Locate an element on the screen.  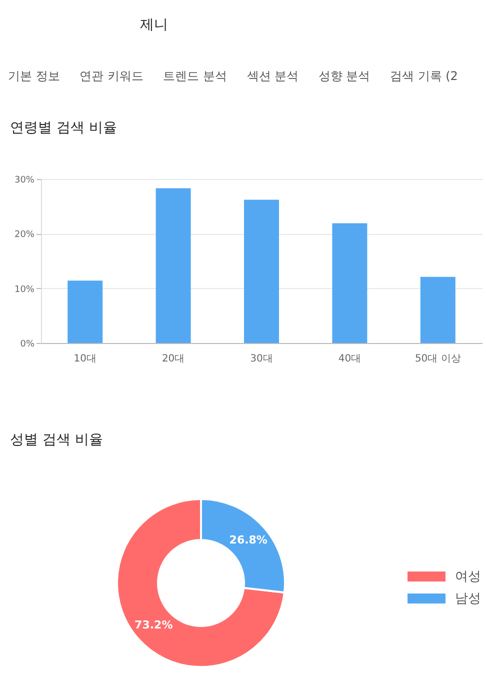
data-label: 26.8% is located at coordinates (248, 540).